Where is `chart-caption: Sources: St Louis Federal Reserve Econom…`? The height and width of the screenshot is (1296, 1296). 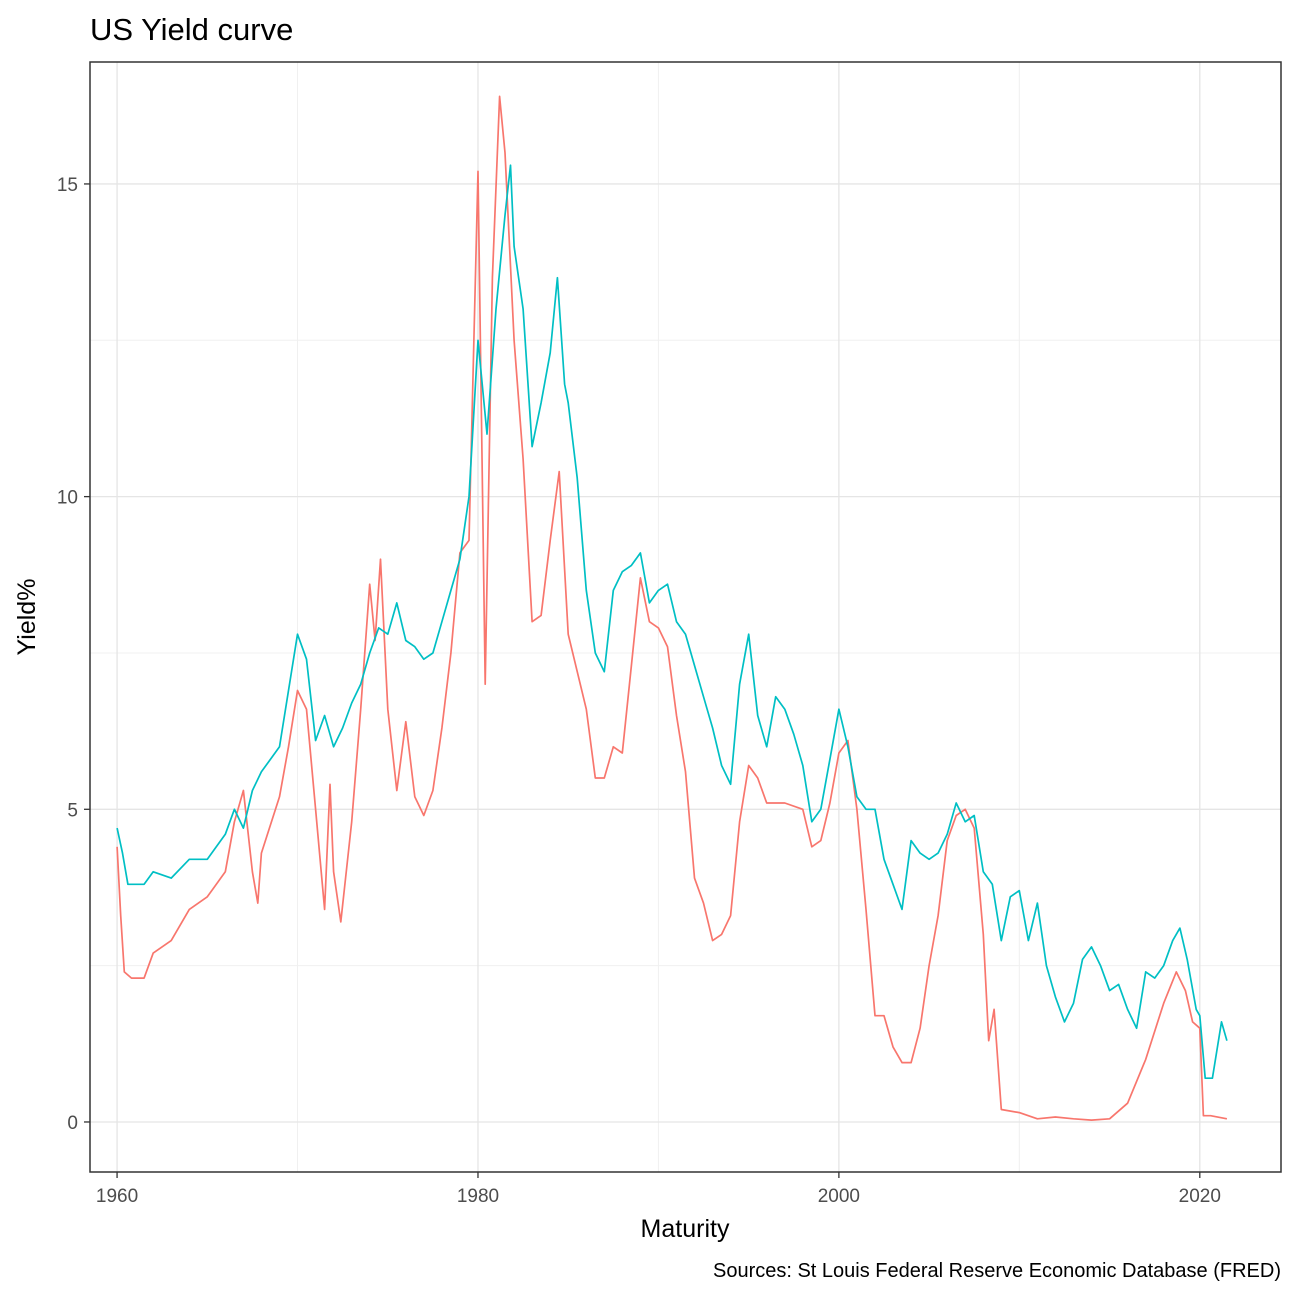 chart-caption: Sources: St Louis Federal Reserve Econom… is located at coordinates (997, 1271).